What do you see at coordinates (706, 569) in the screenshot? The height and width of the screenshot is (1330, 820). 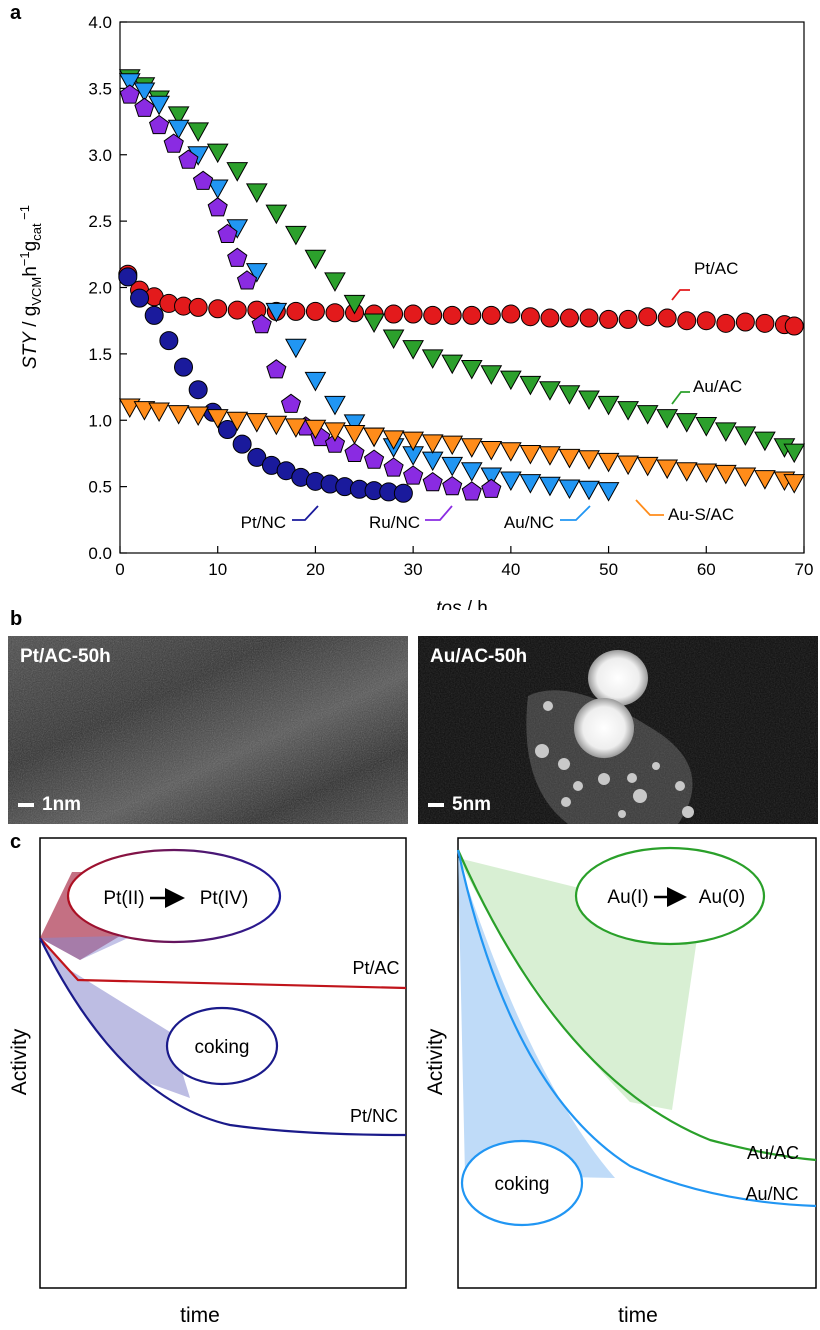 I see `x-tick-label: 60` at bounding box center [706, 569].